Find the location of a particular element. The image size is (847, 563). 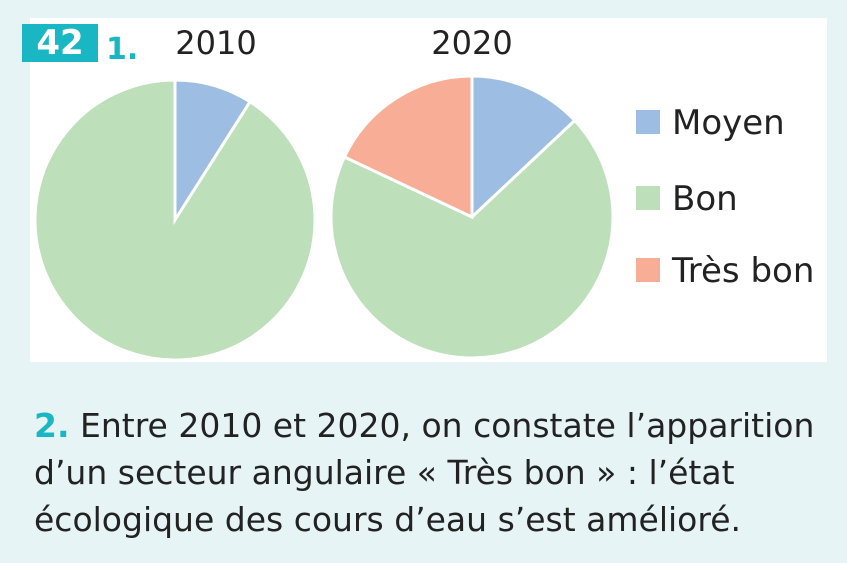

legend-swatch-tres-bon is located at coordinates (648, 270).